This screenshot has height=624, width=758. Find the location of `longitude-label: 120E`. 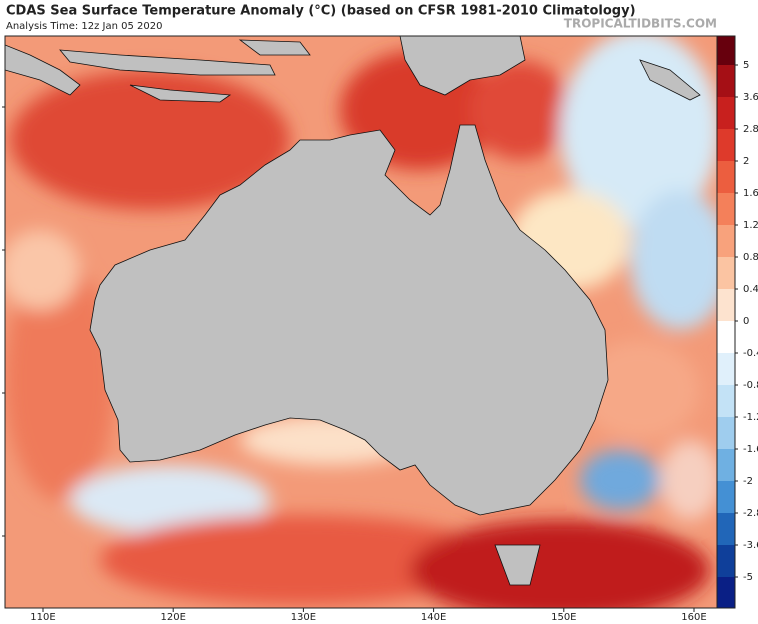

longitude-label: 120E is located at coordinates (172, 617).